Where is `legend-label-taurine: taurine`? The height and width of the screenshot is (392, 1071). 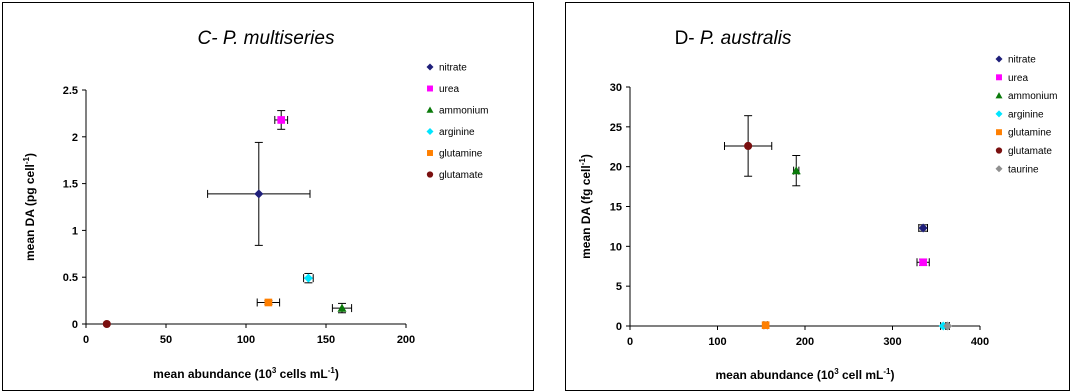 legend-label-taurine: taurine is located at coordinates (1023, 169).